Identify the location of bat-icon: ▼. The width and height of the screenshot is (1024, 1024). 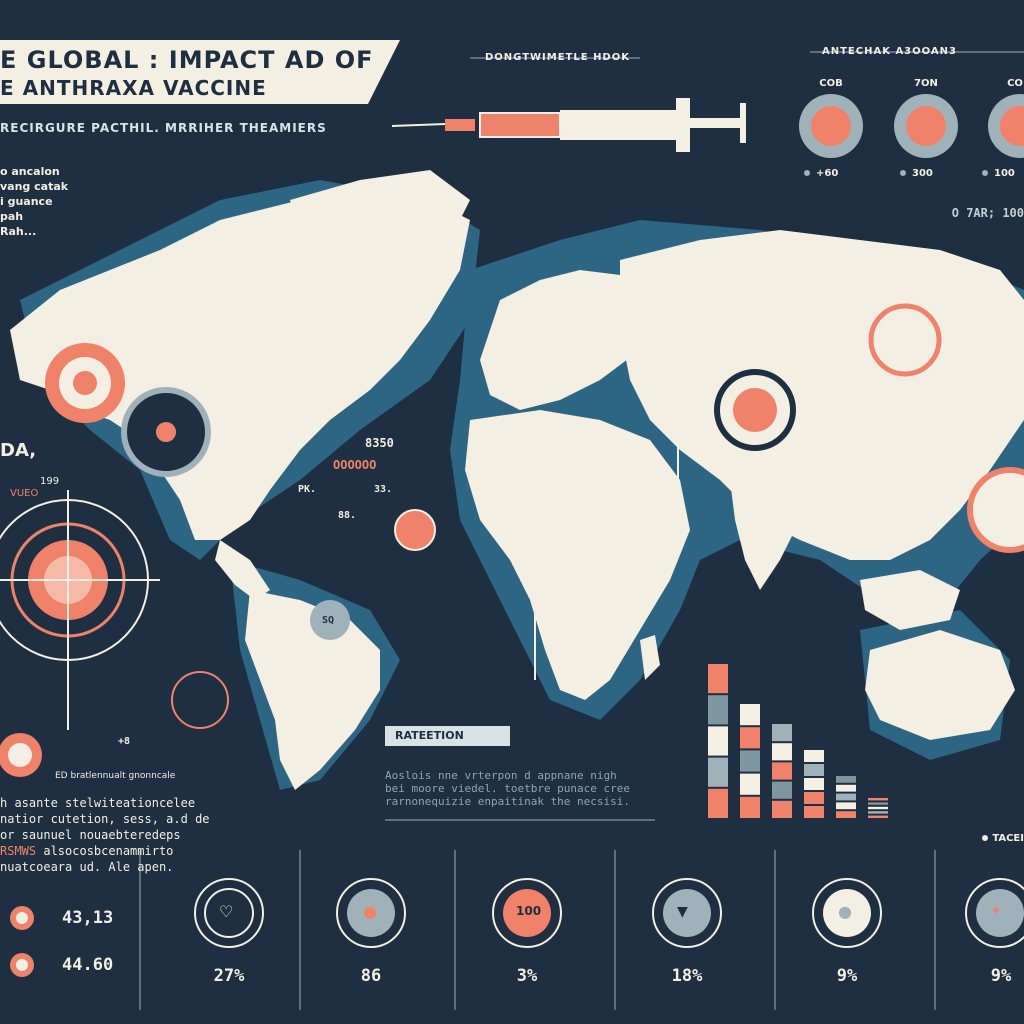
(682, 912).